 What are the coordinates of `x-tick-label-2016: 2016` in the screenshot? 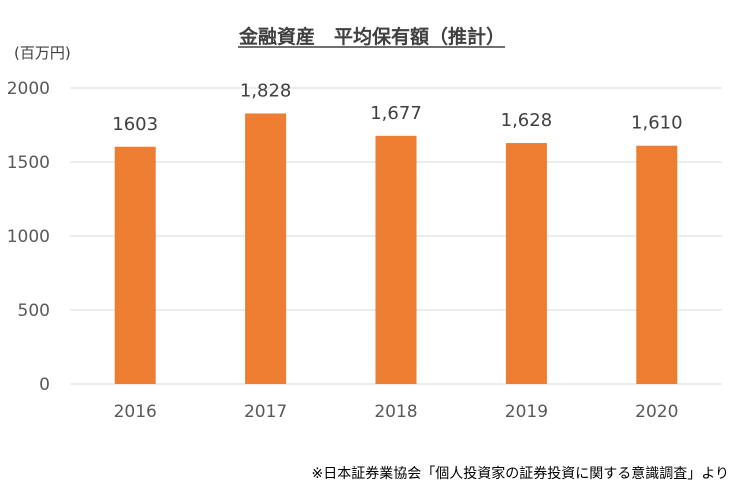 It's located at (135, 412).